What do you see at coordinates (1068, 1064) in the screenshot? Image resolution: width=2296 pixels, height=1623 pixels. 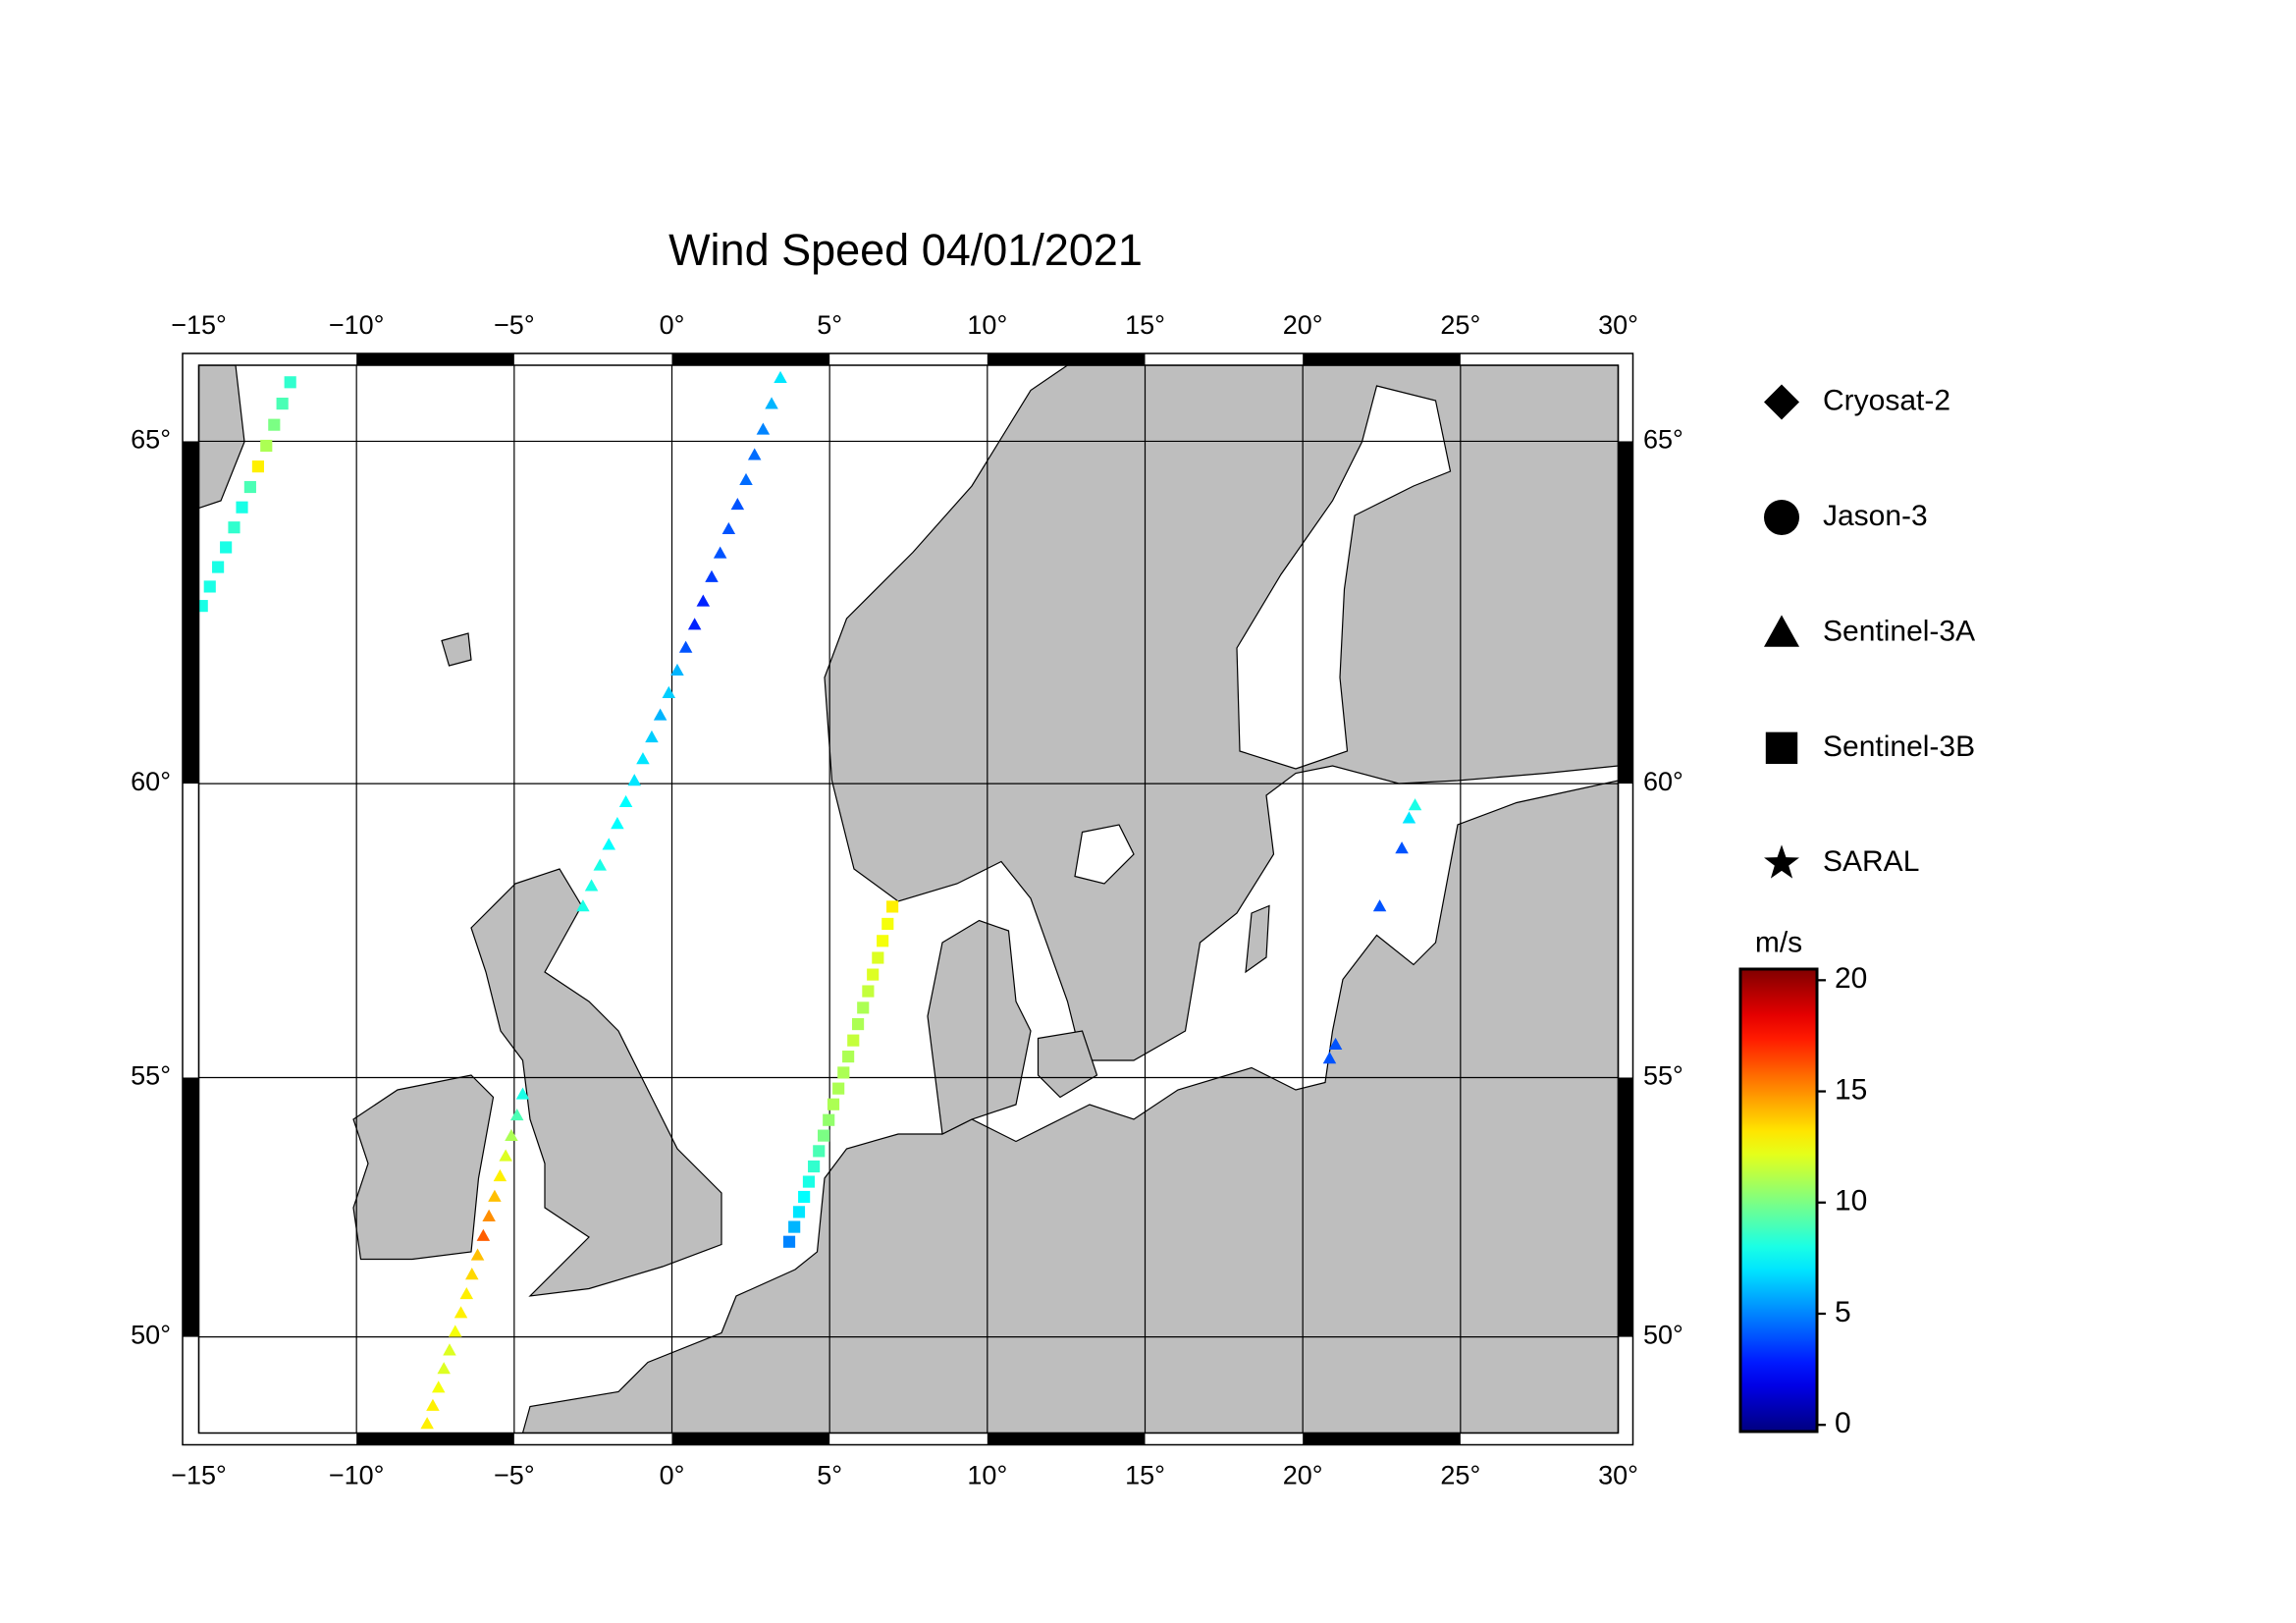 I see `zealand` at bounding box center [1068, 1064].